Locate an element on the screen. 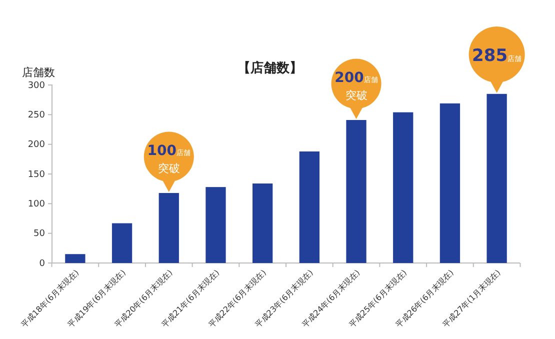 The width and height of the screenshot is (555, 339). y-tick-label: 250 is located at coordinates (37, 115).